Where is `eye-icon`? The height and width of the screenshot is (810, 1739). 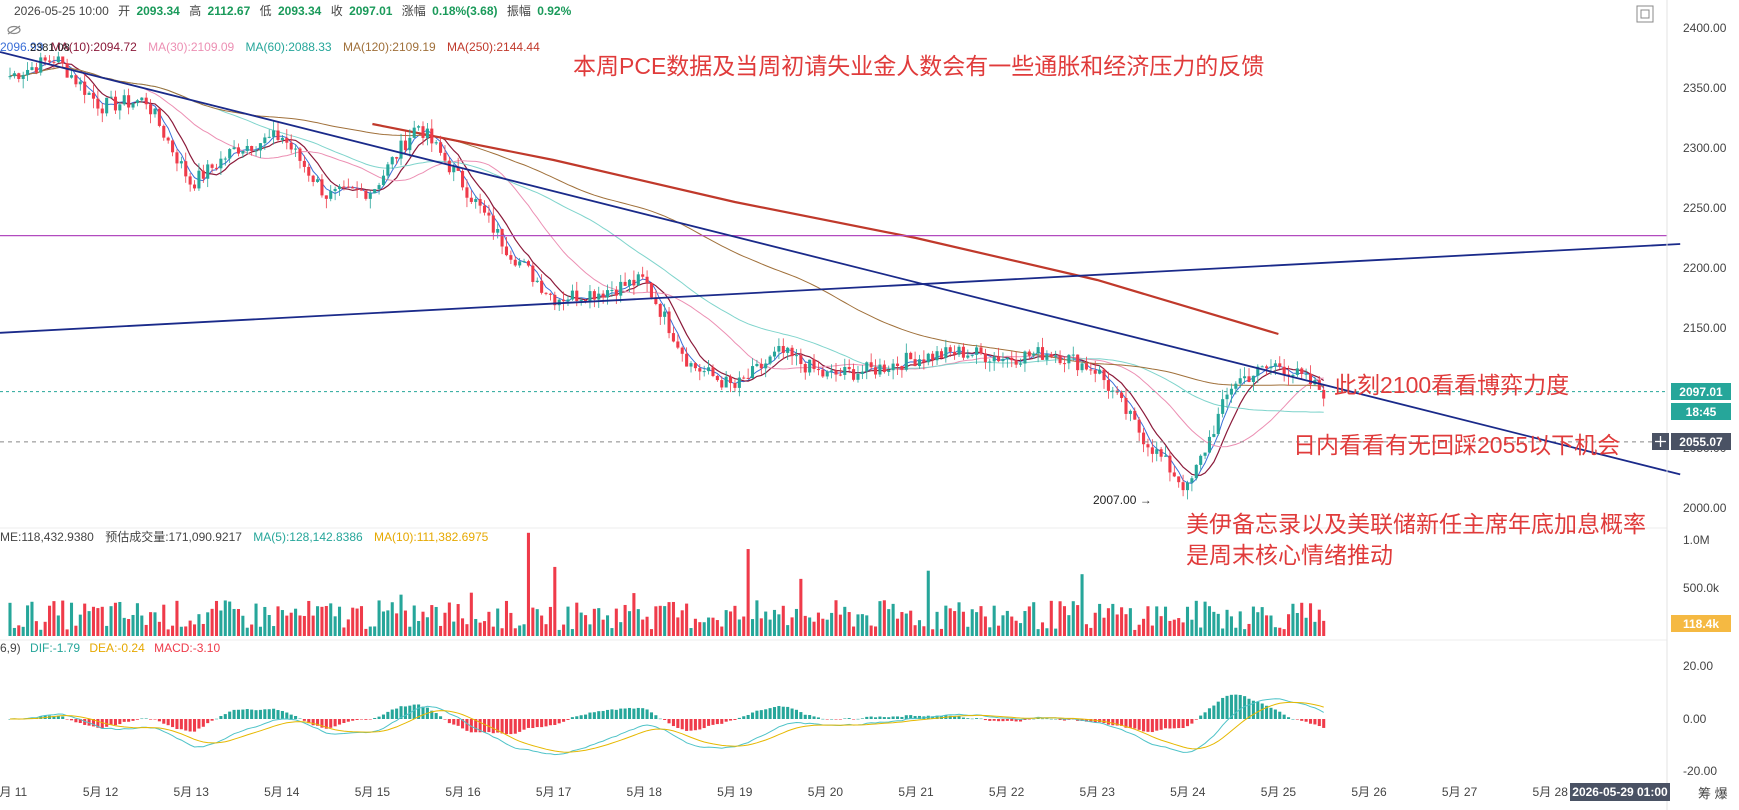 eye-icon is located at coordinates (14, 30).